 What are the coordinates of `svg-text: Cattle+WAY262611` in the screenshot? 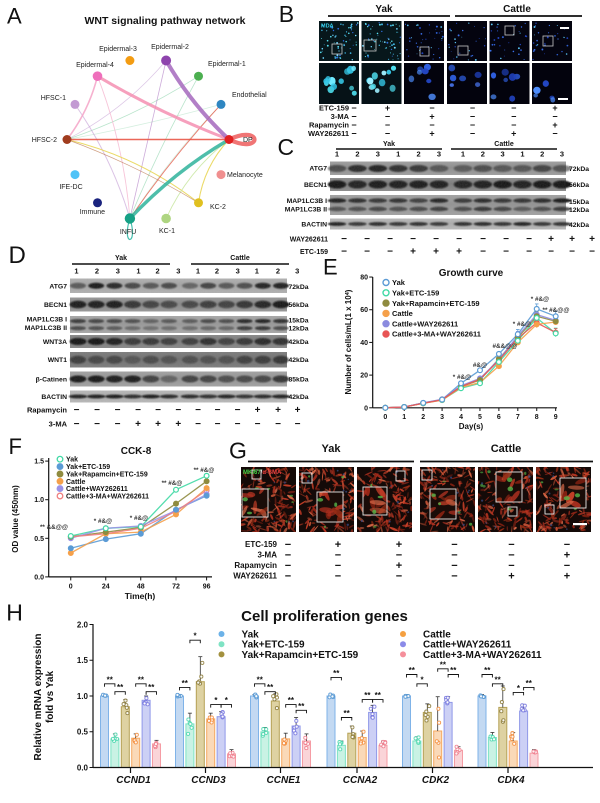 It's located at (97, 489).